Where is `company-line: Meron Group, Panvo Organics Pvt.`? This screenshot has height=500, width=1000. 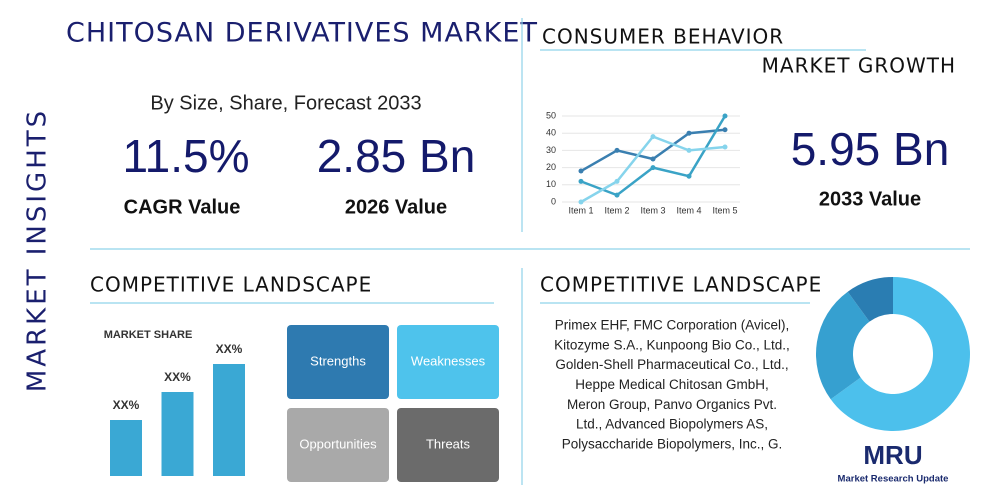
company-line: Meron Group, Panvo Organics Pvt. is located at coordinates (672, 404).